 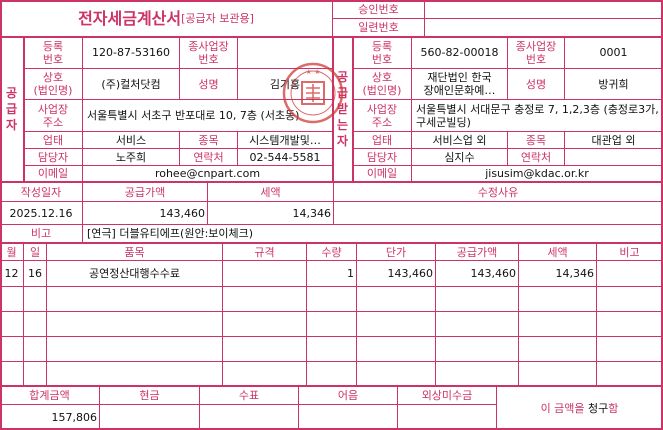 I want to click on summary-tax-value: 14,346, so click(x=271, y=213).